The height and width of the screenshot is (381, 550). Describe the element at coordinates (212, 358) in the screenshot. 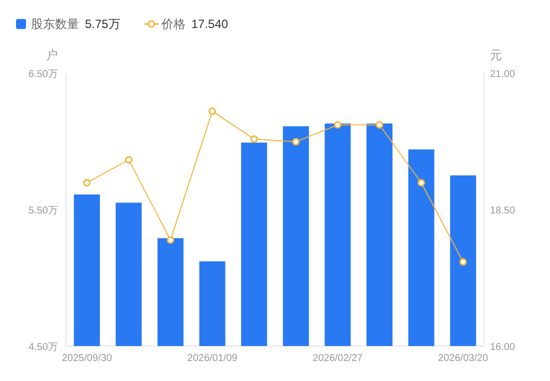

I see `x-tick-label: 2026/01/09` at that location.